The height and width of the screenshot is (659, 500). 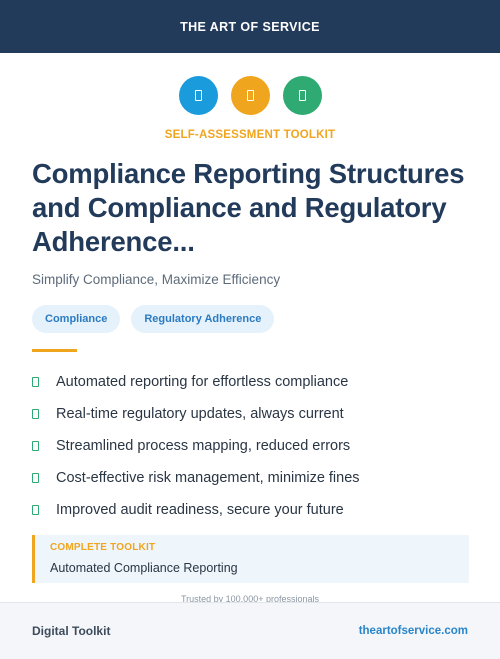 I want to click on icon-row, so click(x=250, y=95).